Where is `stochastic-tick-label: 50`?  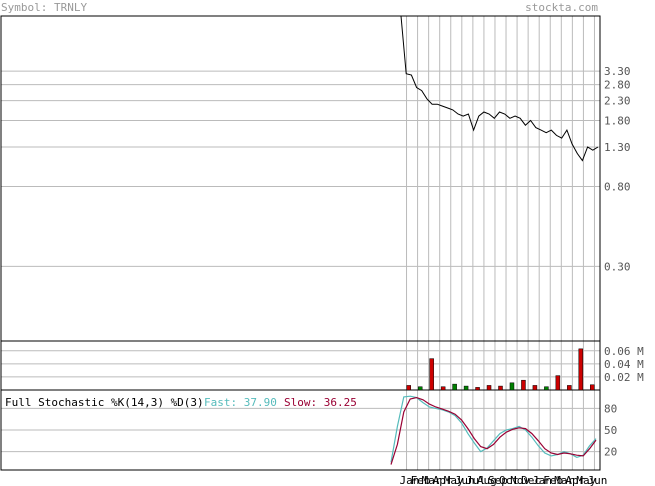
stochastic-tick-label: 50 is located at coordinates (610, 430).